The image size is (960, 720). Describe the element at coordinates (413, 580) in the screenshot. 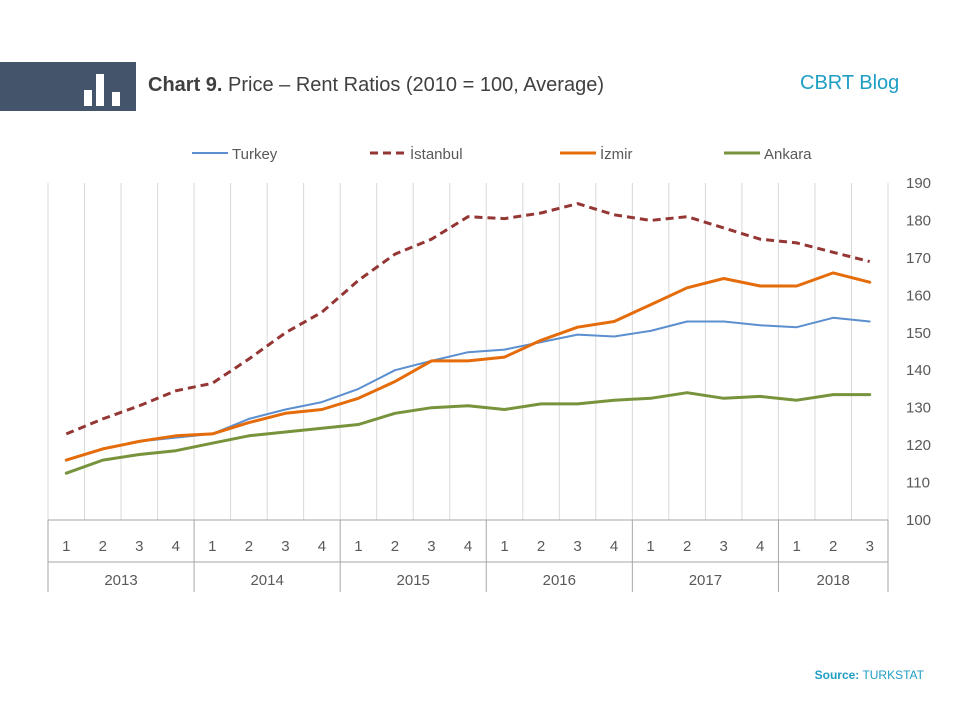

I see `year-label: 2015` at that location.